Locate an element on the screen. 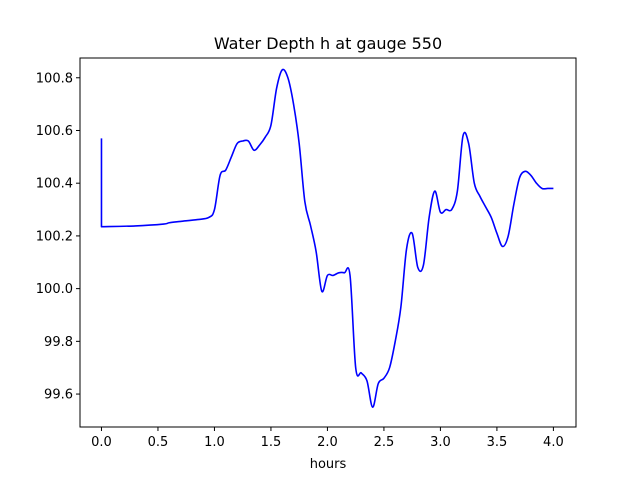  x-axis: 0.0 0.5 1.0 1.5 2.0 2.5 3.0 3.5 4.0 is located at coordinates (327, 438).